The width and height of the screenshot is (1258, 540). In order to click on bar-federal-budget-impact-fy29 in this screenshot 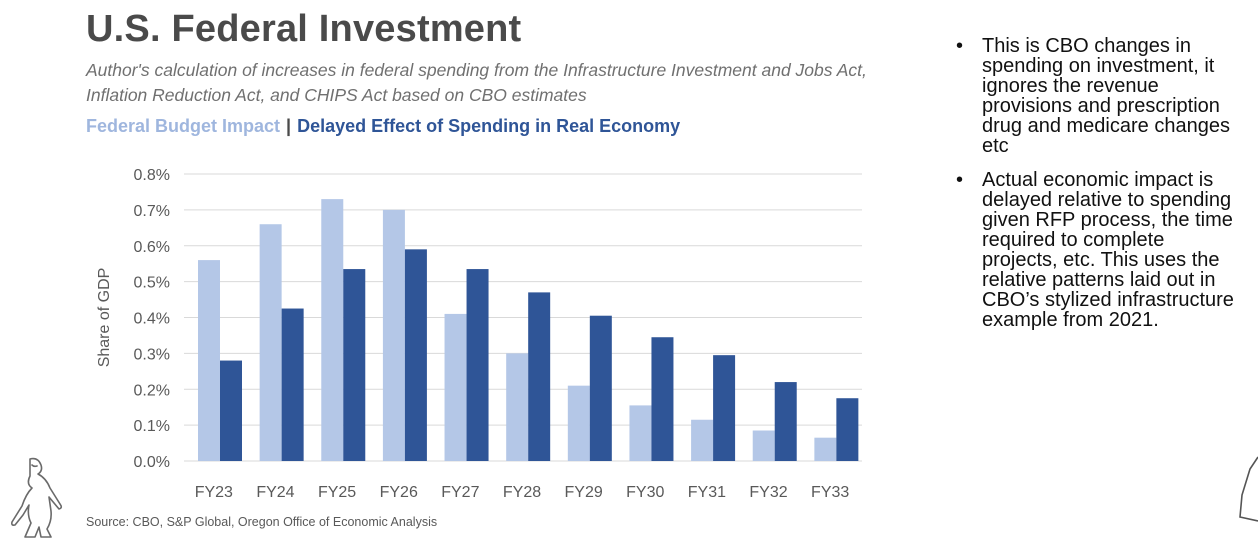, I will do `click(578, 423)`.